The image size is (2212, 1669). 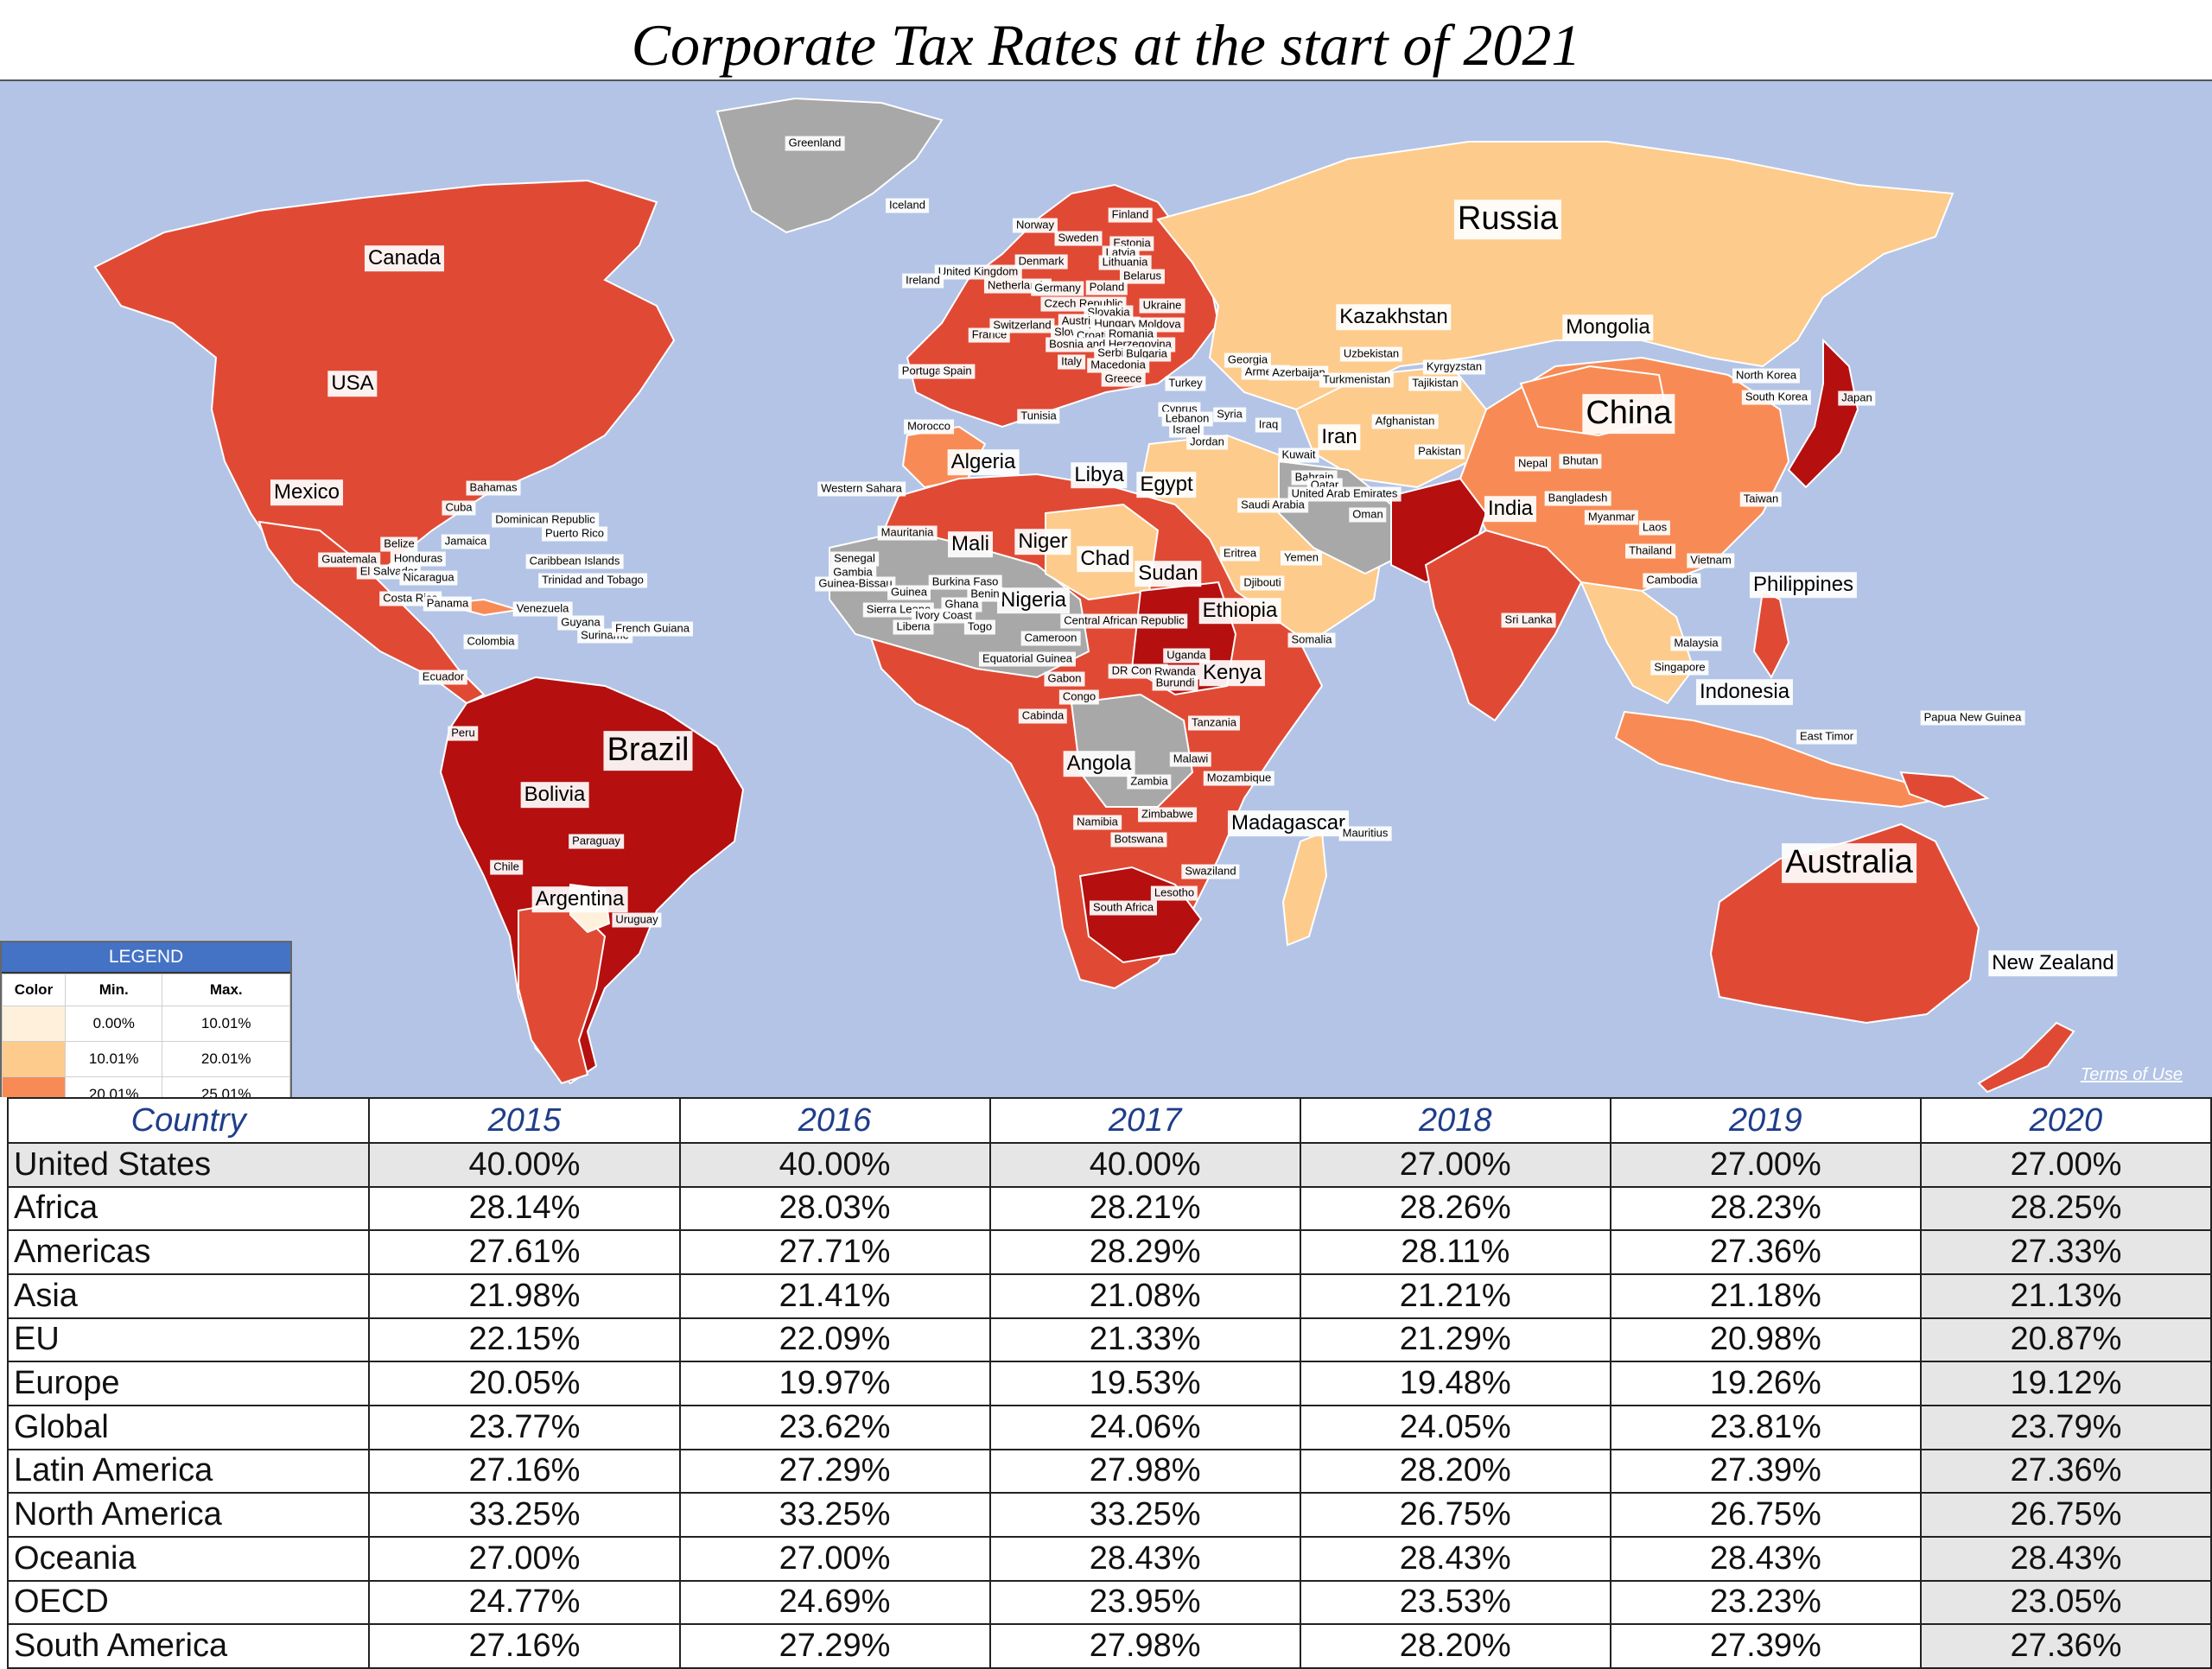 I want to click on region-new-zealand, so click(x=2026, y=1057).